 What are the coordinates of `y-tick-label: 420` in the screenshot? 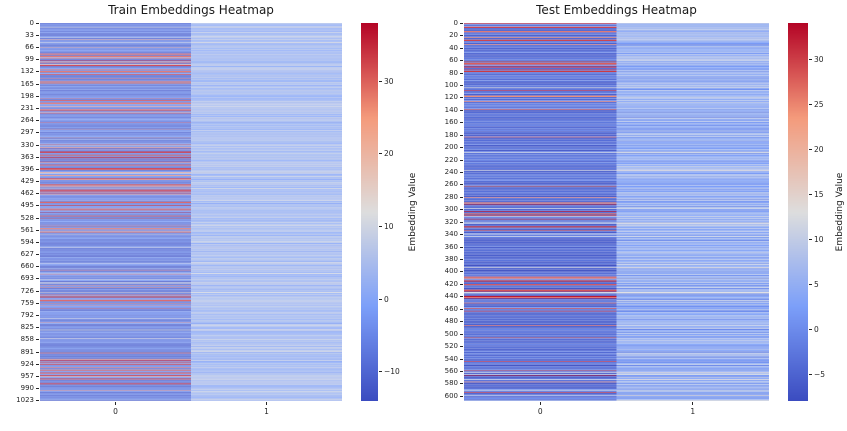 It's located at (451, 283).